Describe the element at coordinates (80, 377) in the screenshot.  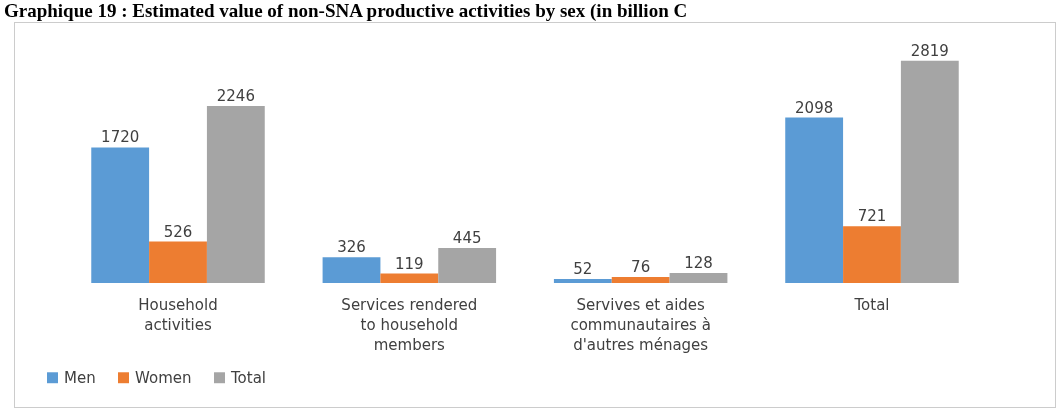
I see `legend-label: Men` at that location.